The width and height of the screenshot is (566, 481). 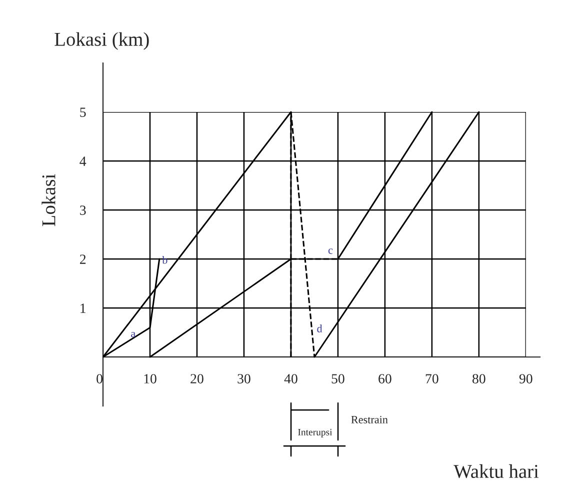 What do you see at coordinates (99, 379) in the screenshot?
I see `x-tick-label: 0` at bounding box center [99, 379].